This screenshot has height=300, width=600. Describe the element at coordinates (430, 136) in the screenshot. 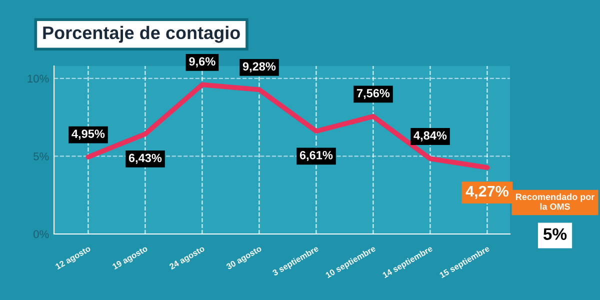

I see `data-label: 4,84%` at that location.